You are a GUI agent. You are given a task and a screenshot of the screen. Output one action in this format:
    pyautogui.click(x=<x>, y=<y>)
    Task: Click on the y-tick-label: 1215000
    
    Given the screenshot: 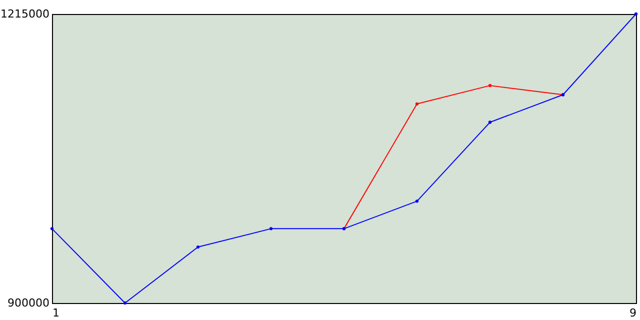 What is the action you would take?
    pyautogui.click(x=25, y=14)
    